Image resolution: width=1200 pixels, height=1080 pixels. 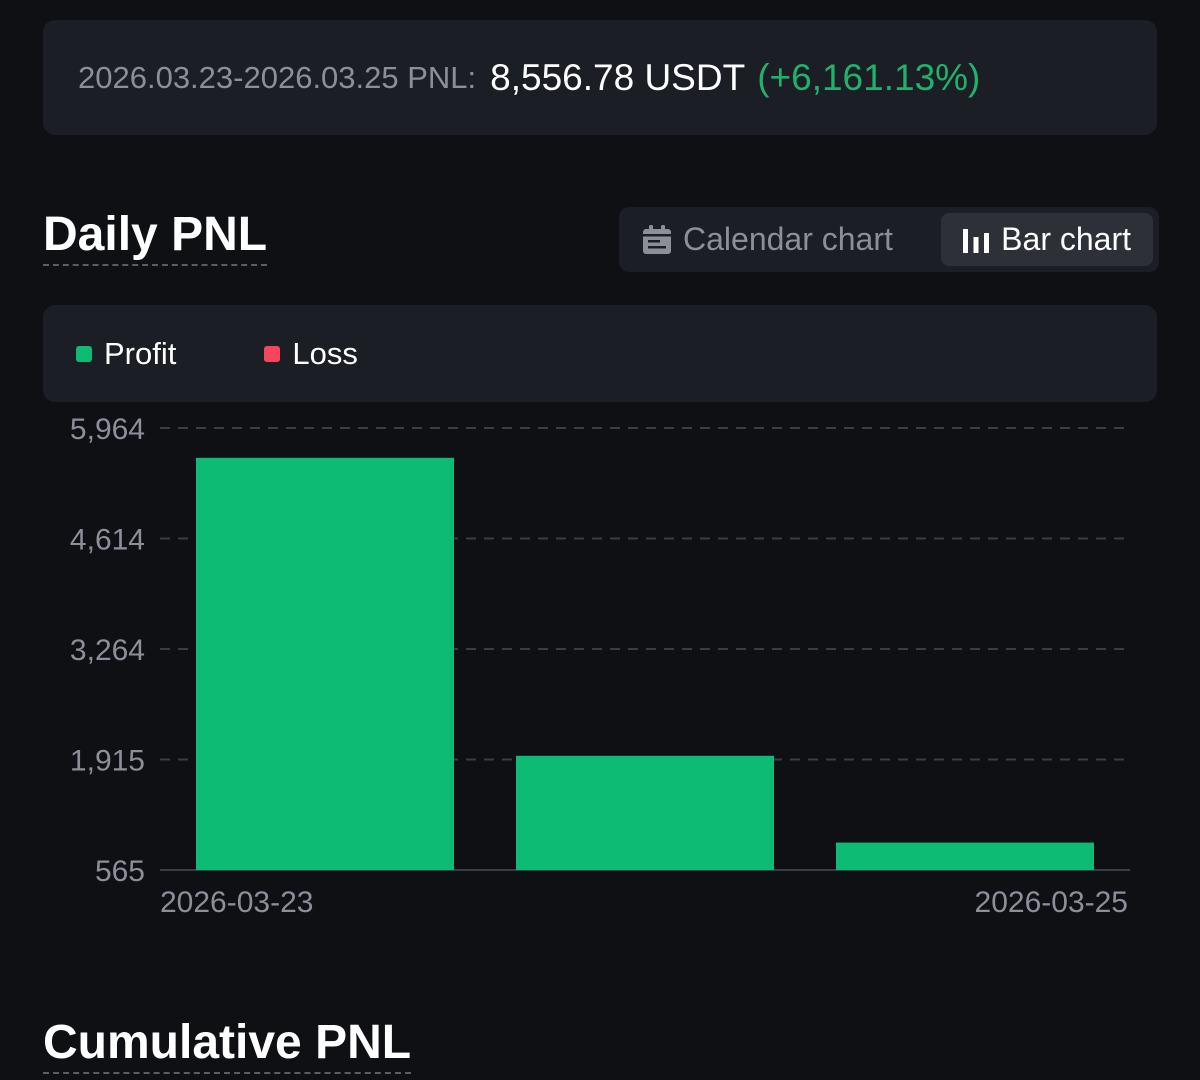 What do you see at coordinates (155, 238) in the screenshot?
I see `daily-pnl-title: Daily PNL` at bounding box center [155, 238].